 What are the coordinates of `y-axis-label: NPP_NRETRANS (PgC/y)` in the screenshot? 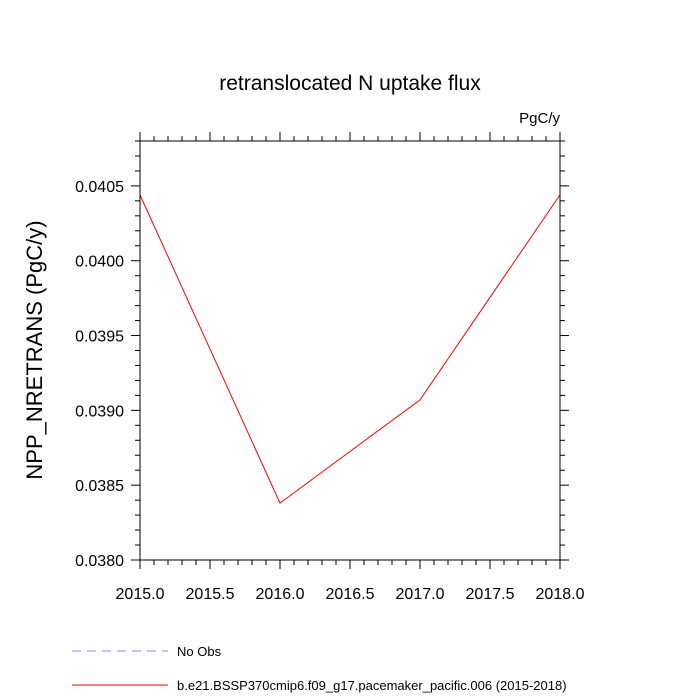 It's located at (34, 349).